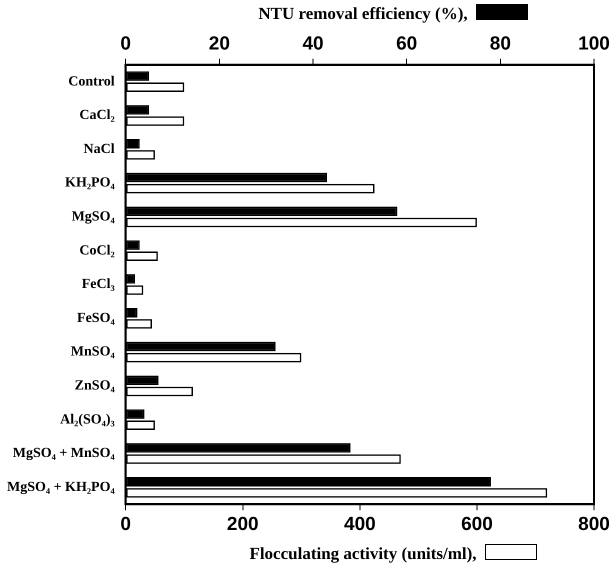 This screenshot has width=616, height=571. Describe the element at coordinates (95, 386) in the screenshot. I see `y-tick-label: ZnSO₄` at that location.